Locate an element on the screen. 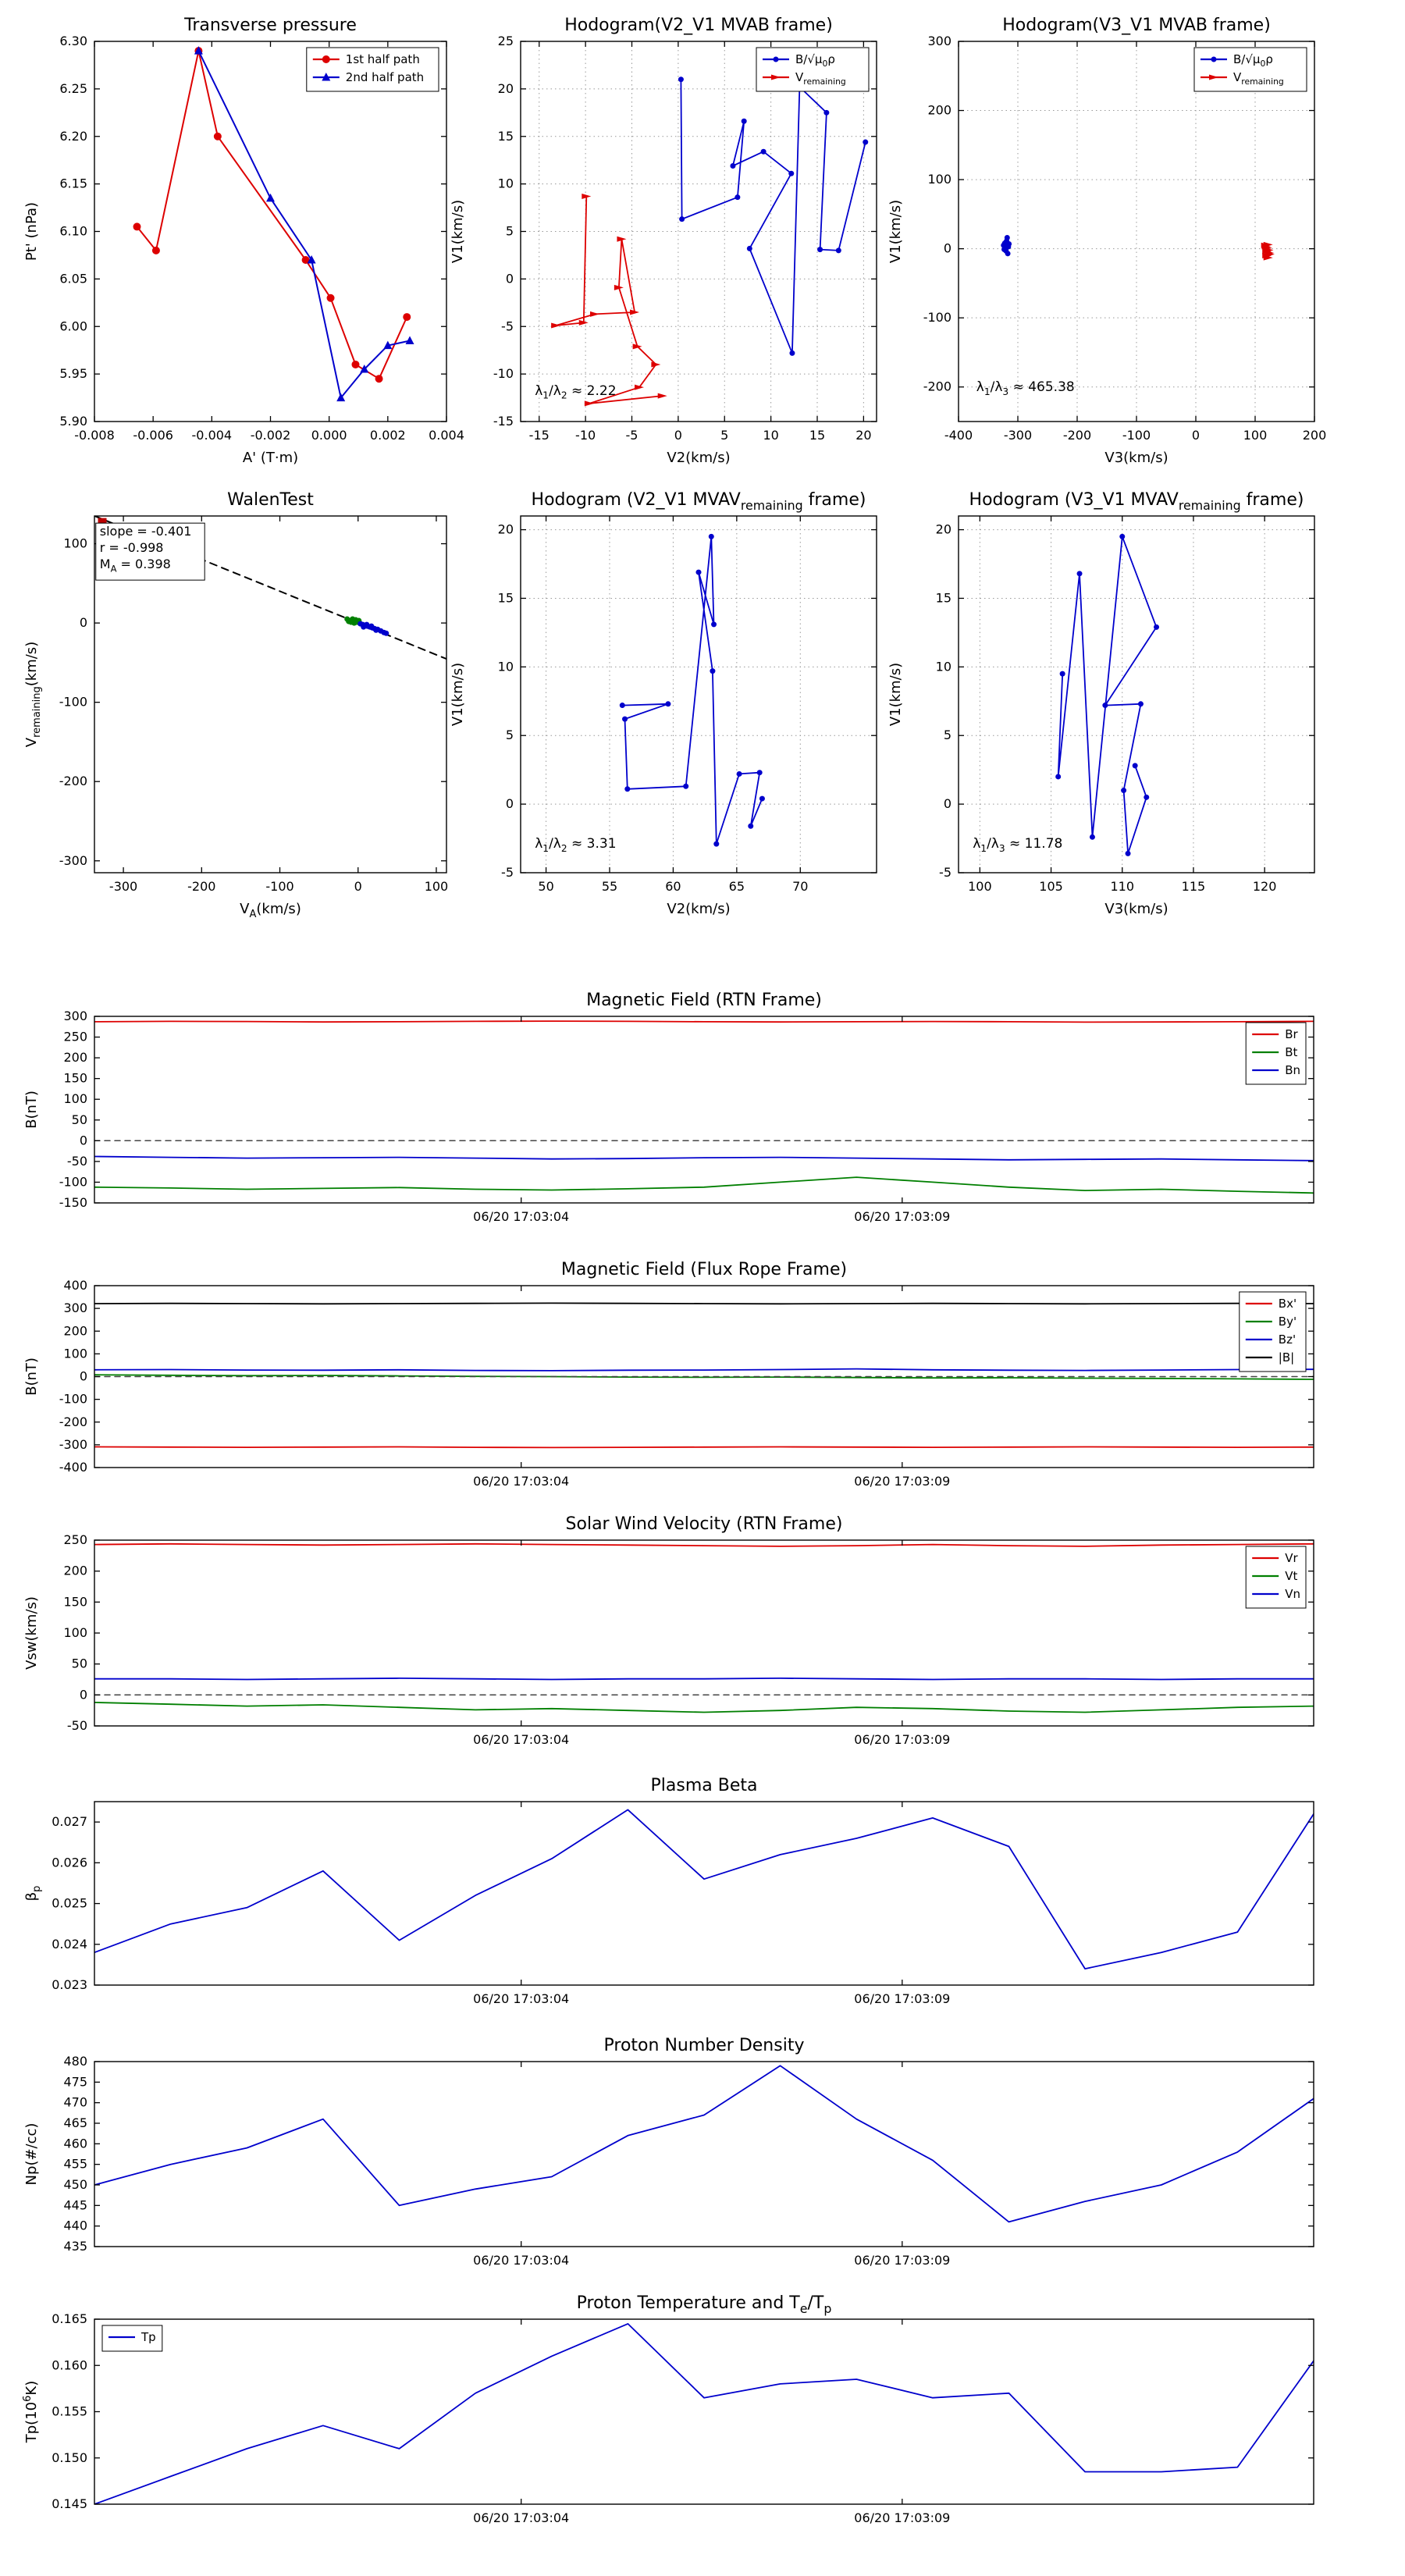 Image resolution: width=1405 pixels, height=2576 pixels. y-axis-label: Tp(106K) is located at coordinates (31, 2412).